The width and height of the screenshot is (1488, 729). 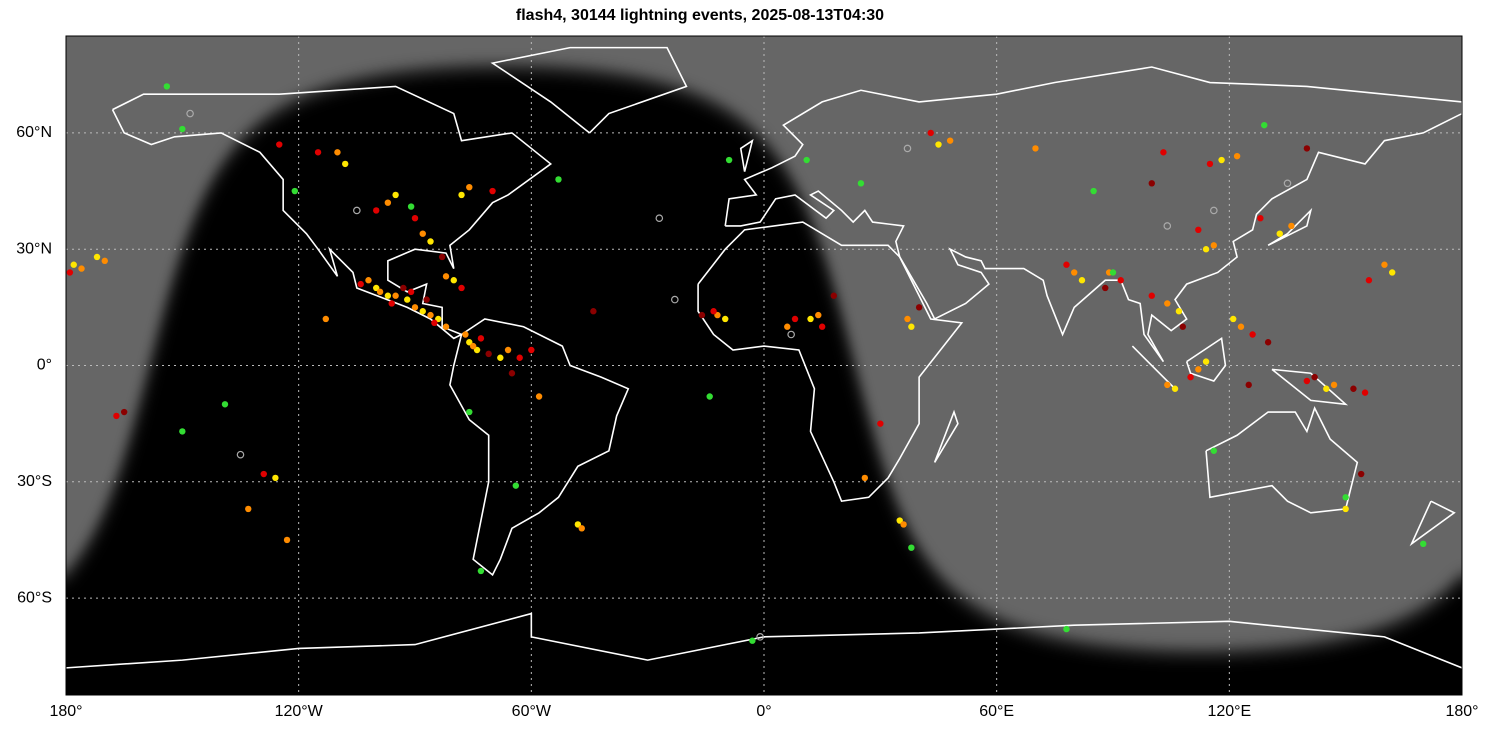 I want to click on y-tick-label: 30°N, so click(x=34, y=248).